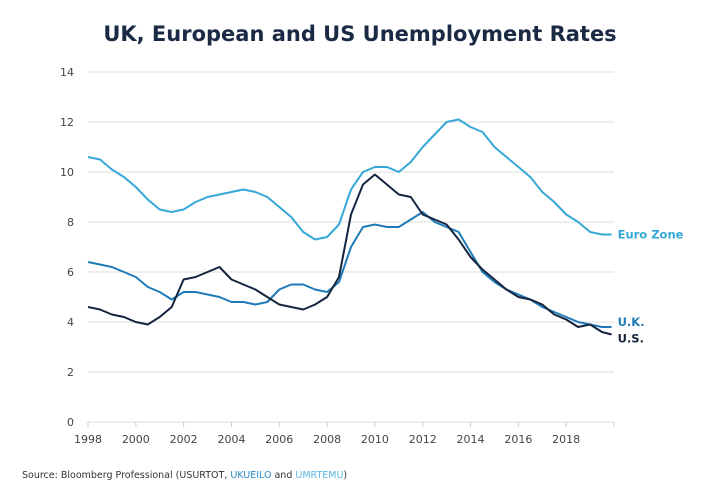 Image resolution: width=720 pixels, height=500 pixels. What do you see at coordinates (231, 439) in the screenshot?
I see `x-tick-label: 2004` at bounding box center [231, 439].